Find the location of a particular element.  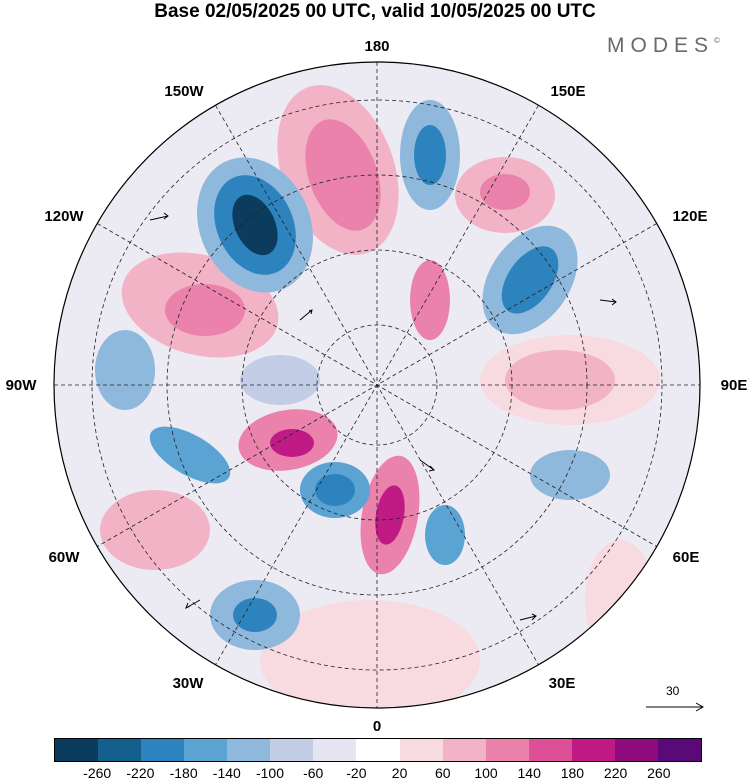

lon-label-30e: 30E is located at coordinates (562, 683).